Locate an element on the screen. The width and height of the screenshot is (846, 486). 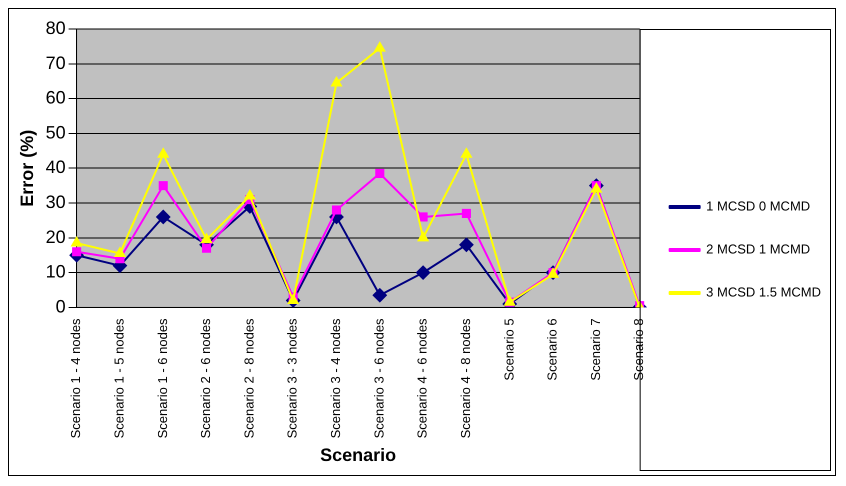
x-tick-label: Scenario 6 is located at coordinates (552, 349).